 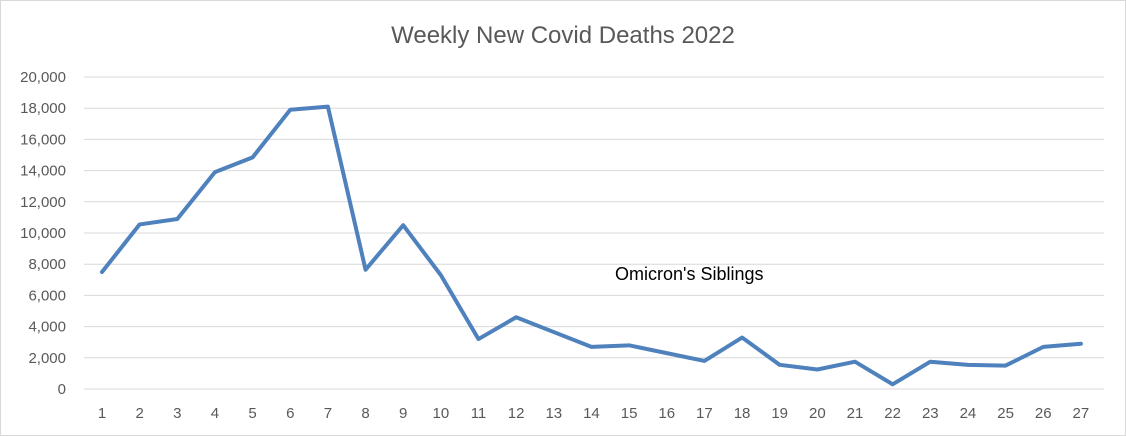 What do you see at coordinates (328, 413) in the screenshot?
I see `x-tick-label: 7` at bounding box center [328, 413].